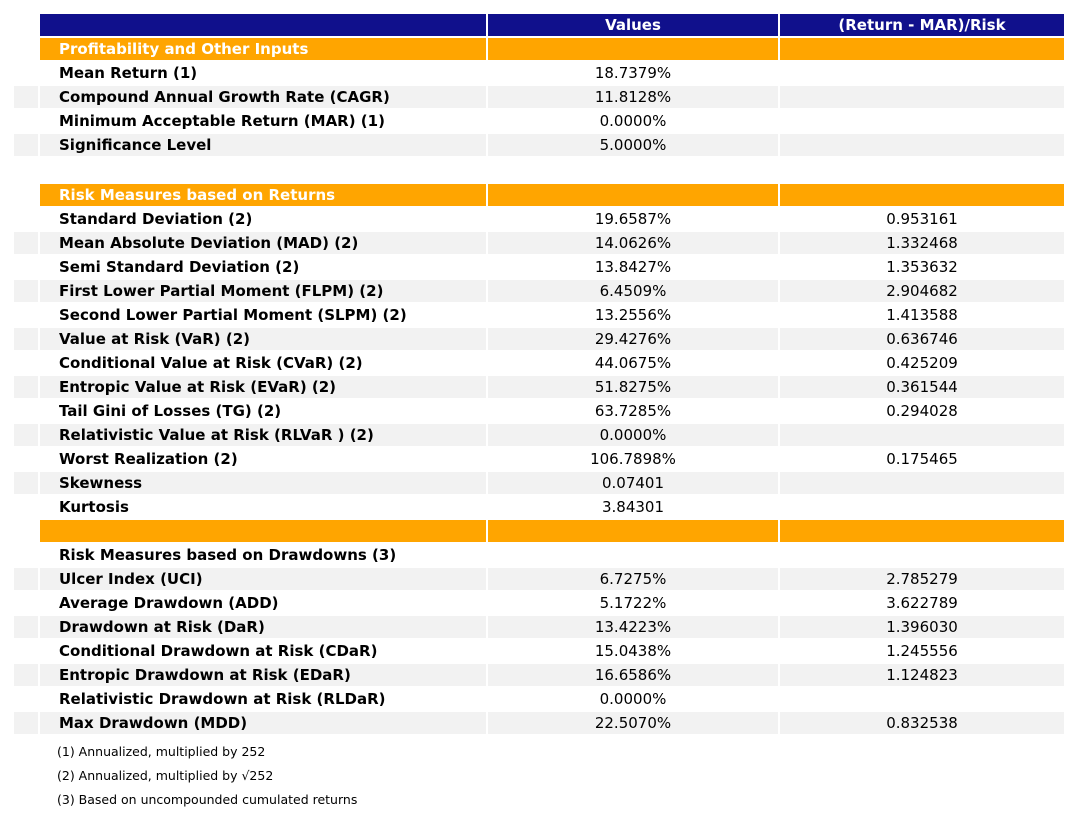  I want to click on ratio-cell: 1.124823, so click(922, 675).